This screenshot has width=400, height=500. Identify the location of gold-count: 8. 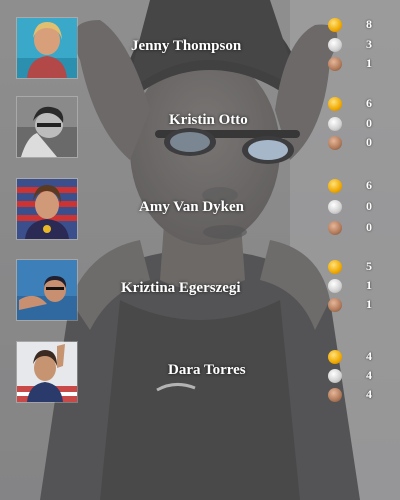
(369, 24).